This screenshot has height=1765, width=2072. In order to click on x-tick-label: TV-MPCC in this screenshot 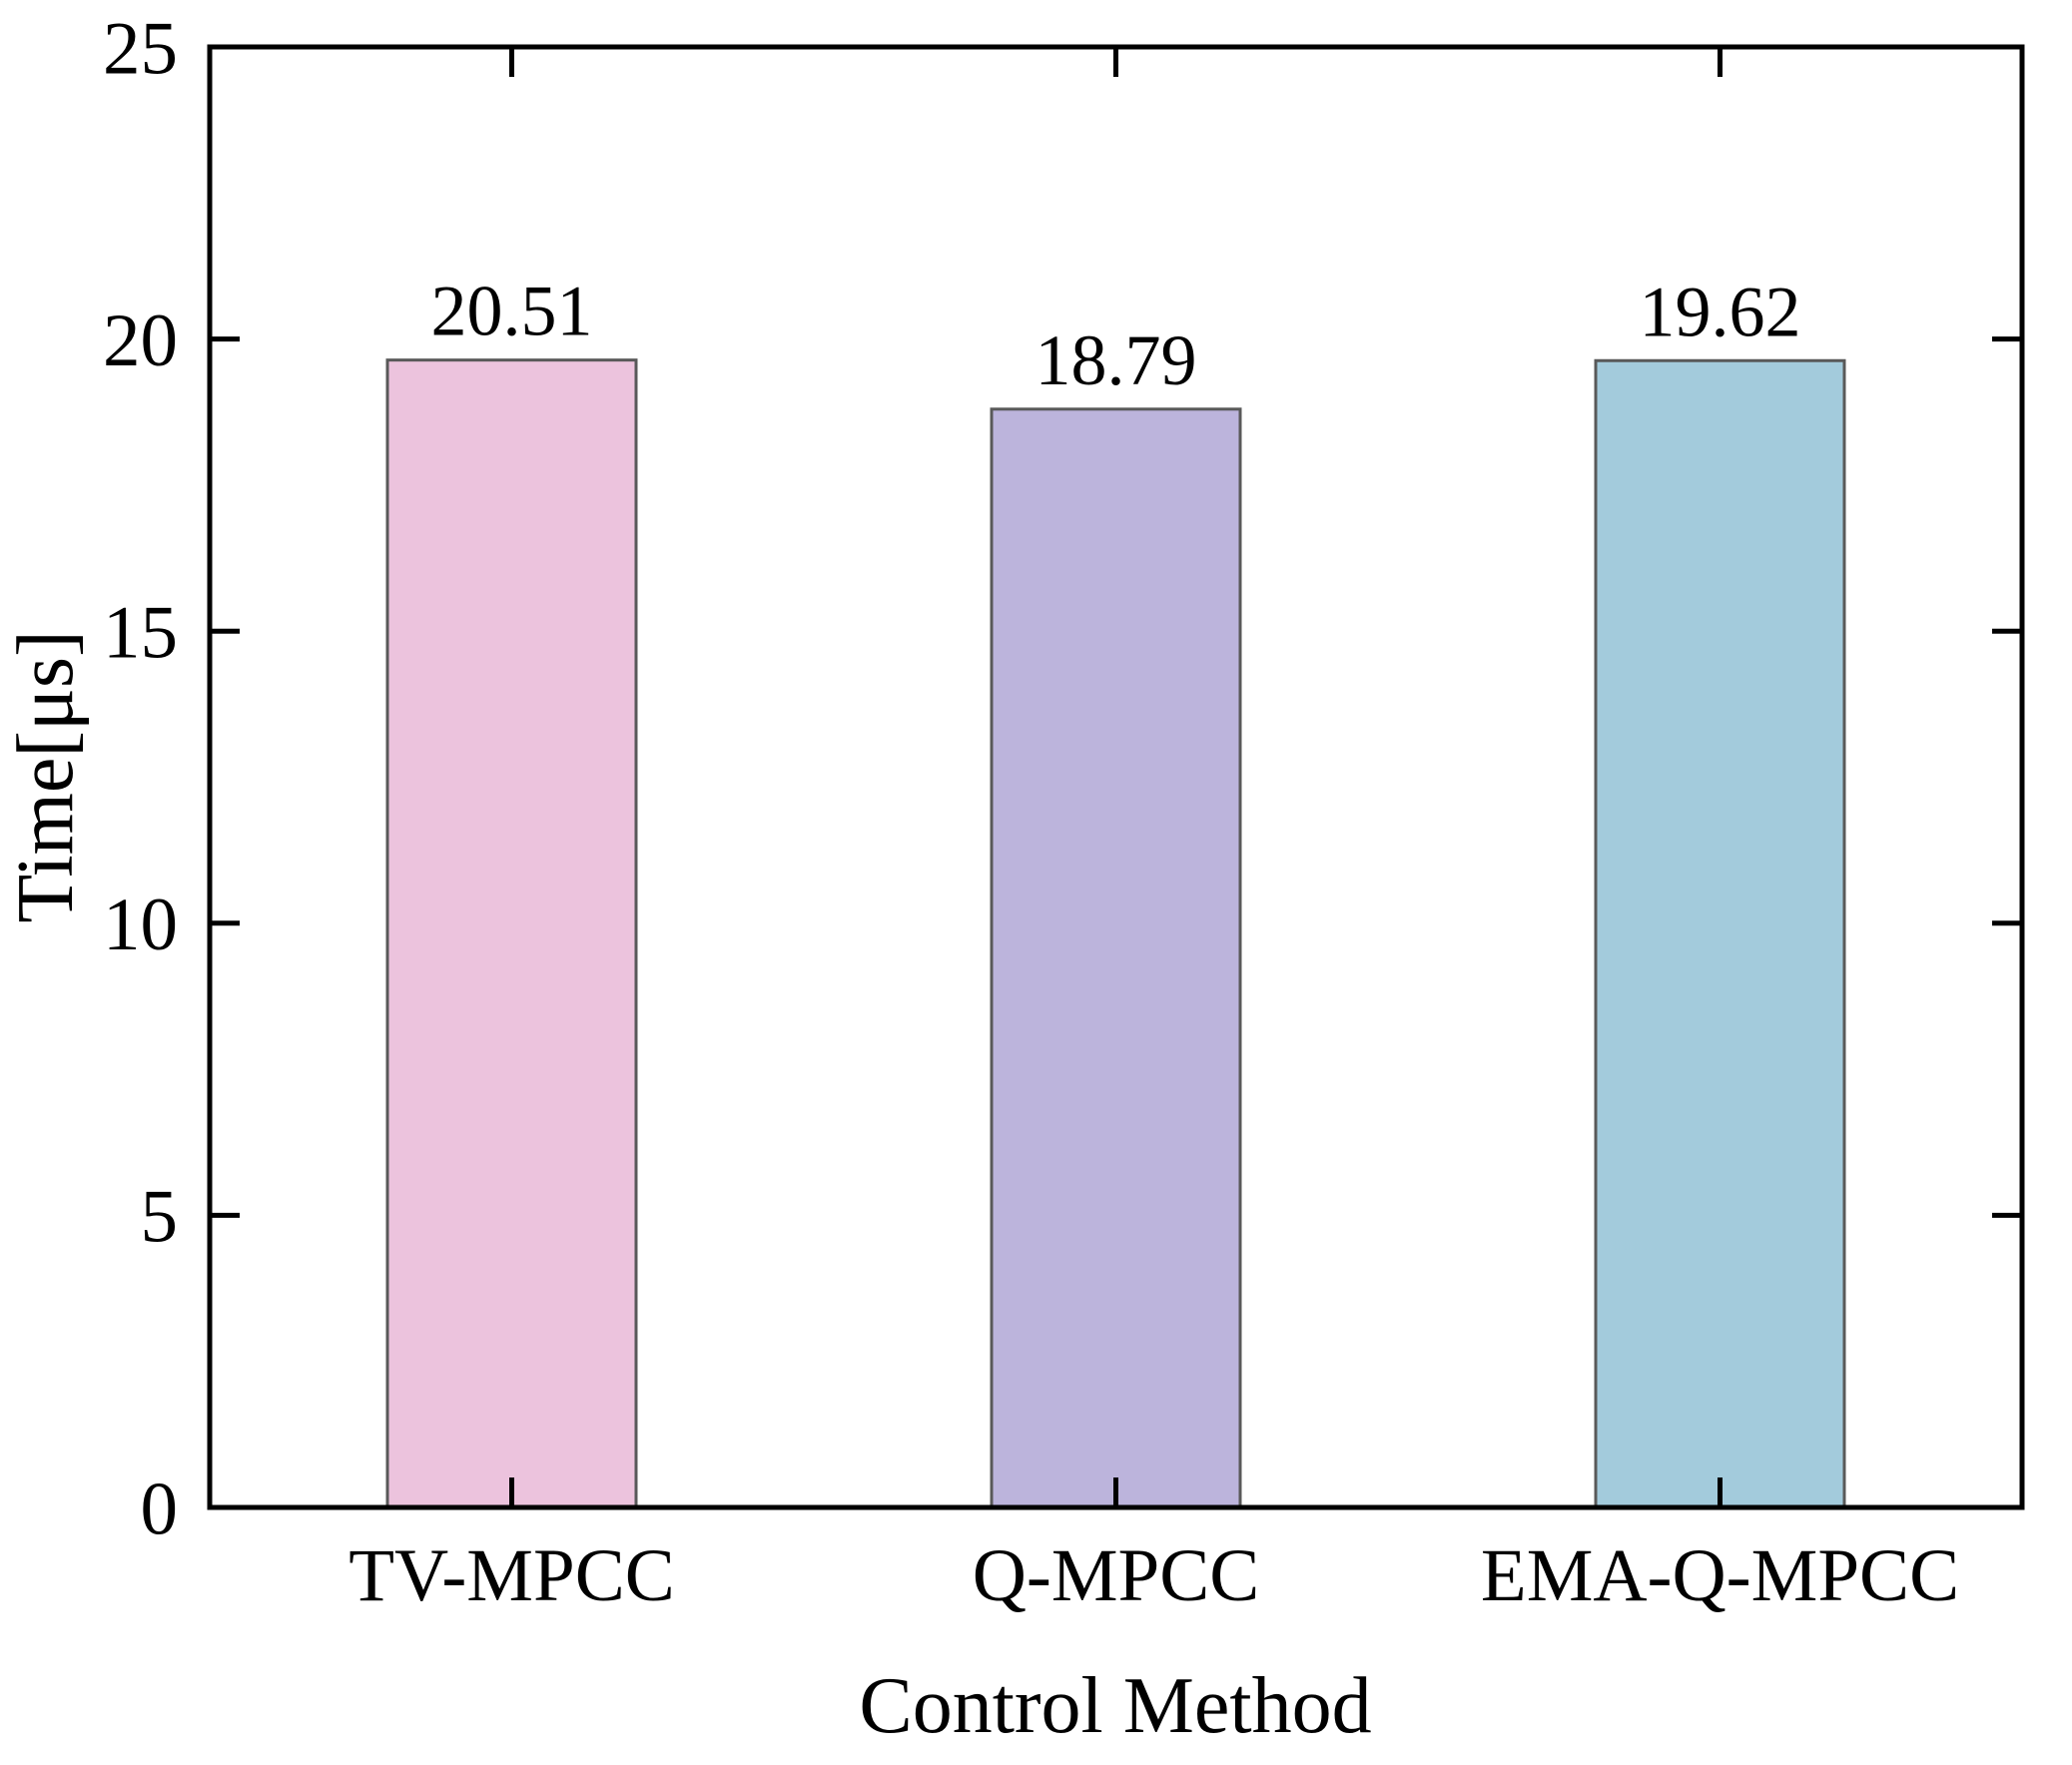, I will do `click(512, 1575)`.